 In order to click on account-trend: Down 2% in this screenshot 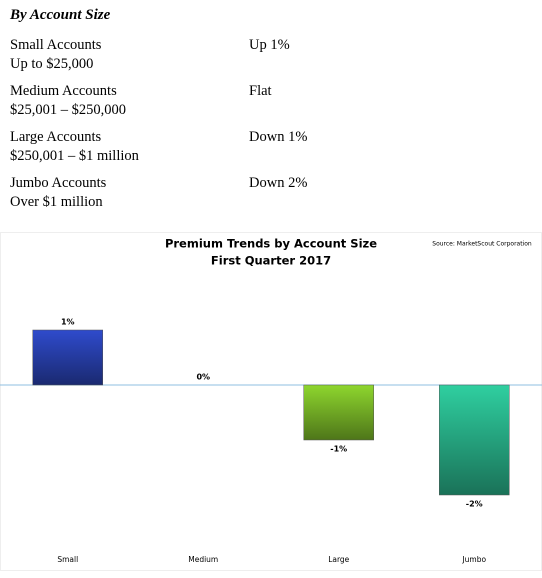, I will do `click(278, 183)`.